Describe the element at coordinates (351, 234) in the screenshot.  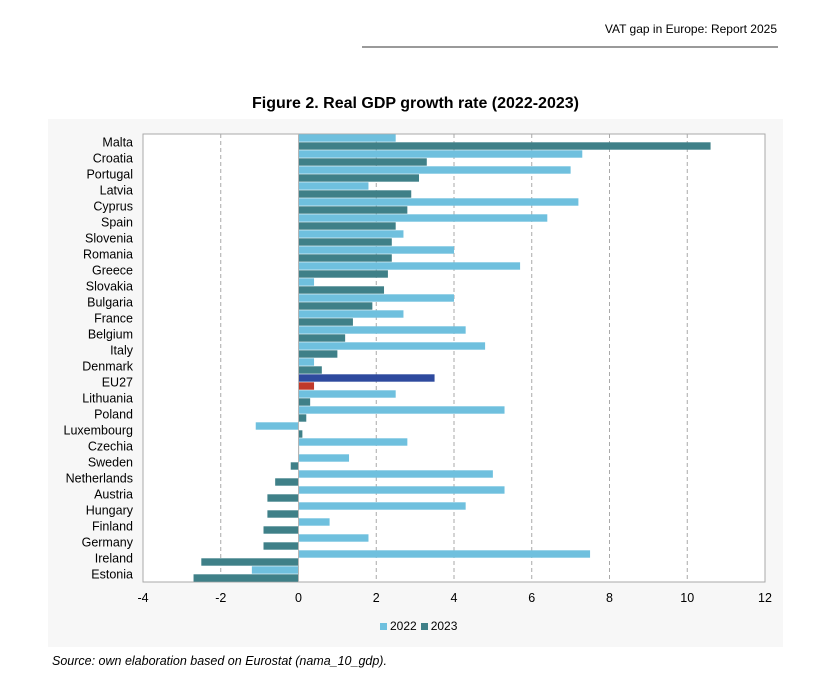
I see `bar-2022-slovenia` at that location.